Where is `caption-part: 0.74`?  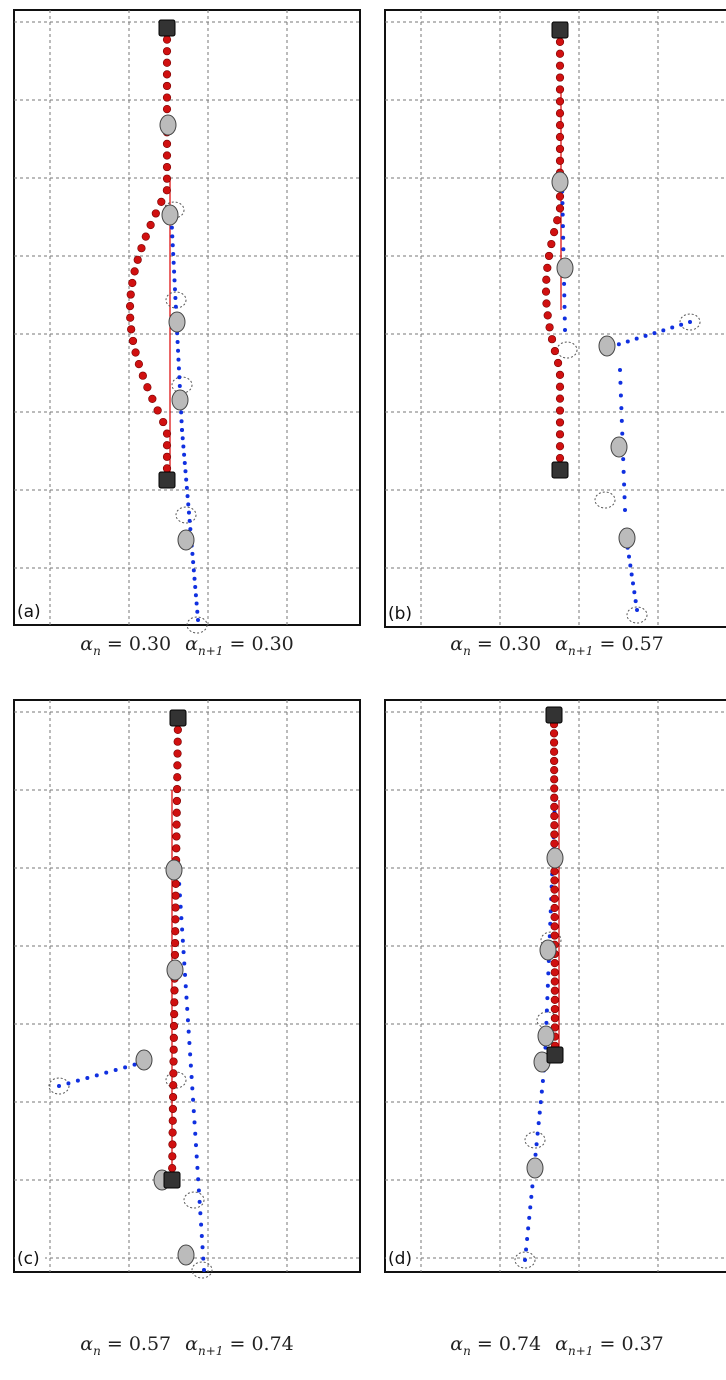
caption-part: 0.74 is located at coordinates (272, 1344).